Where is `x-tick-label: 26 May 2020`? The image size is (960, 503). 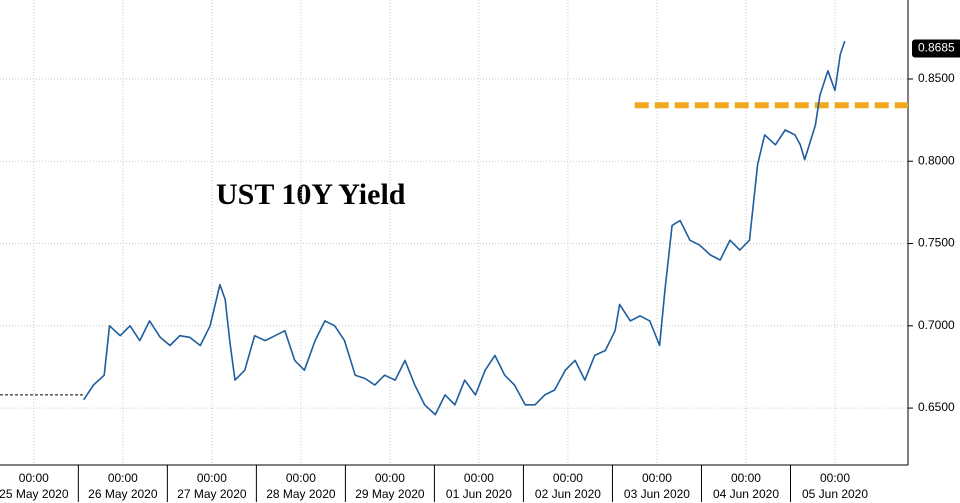
x-tick-label: 26 May 2020 is located at coordinates (123, 494).